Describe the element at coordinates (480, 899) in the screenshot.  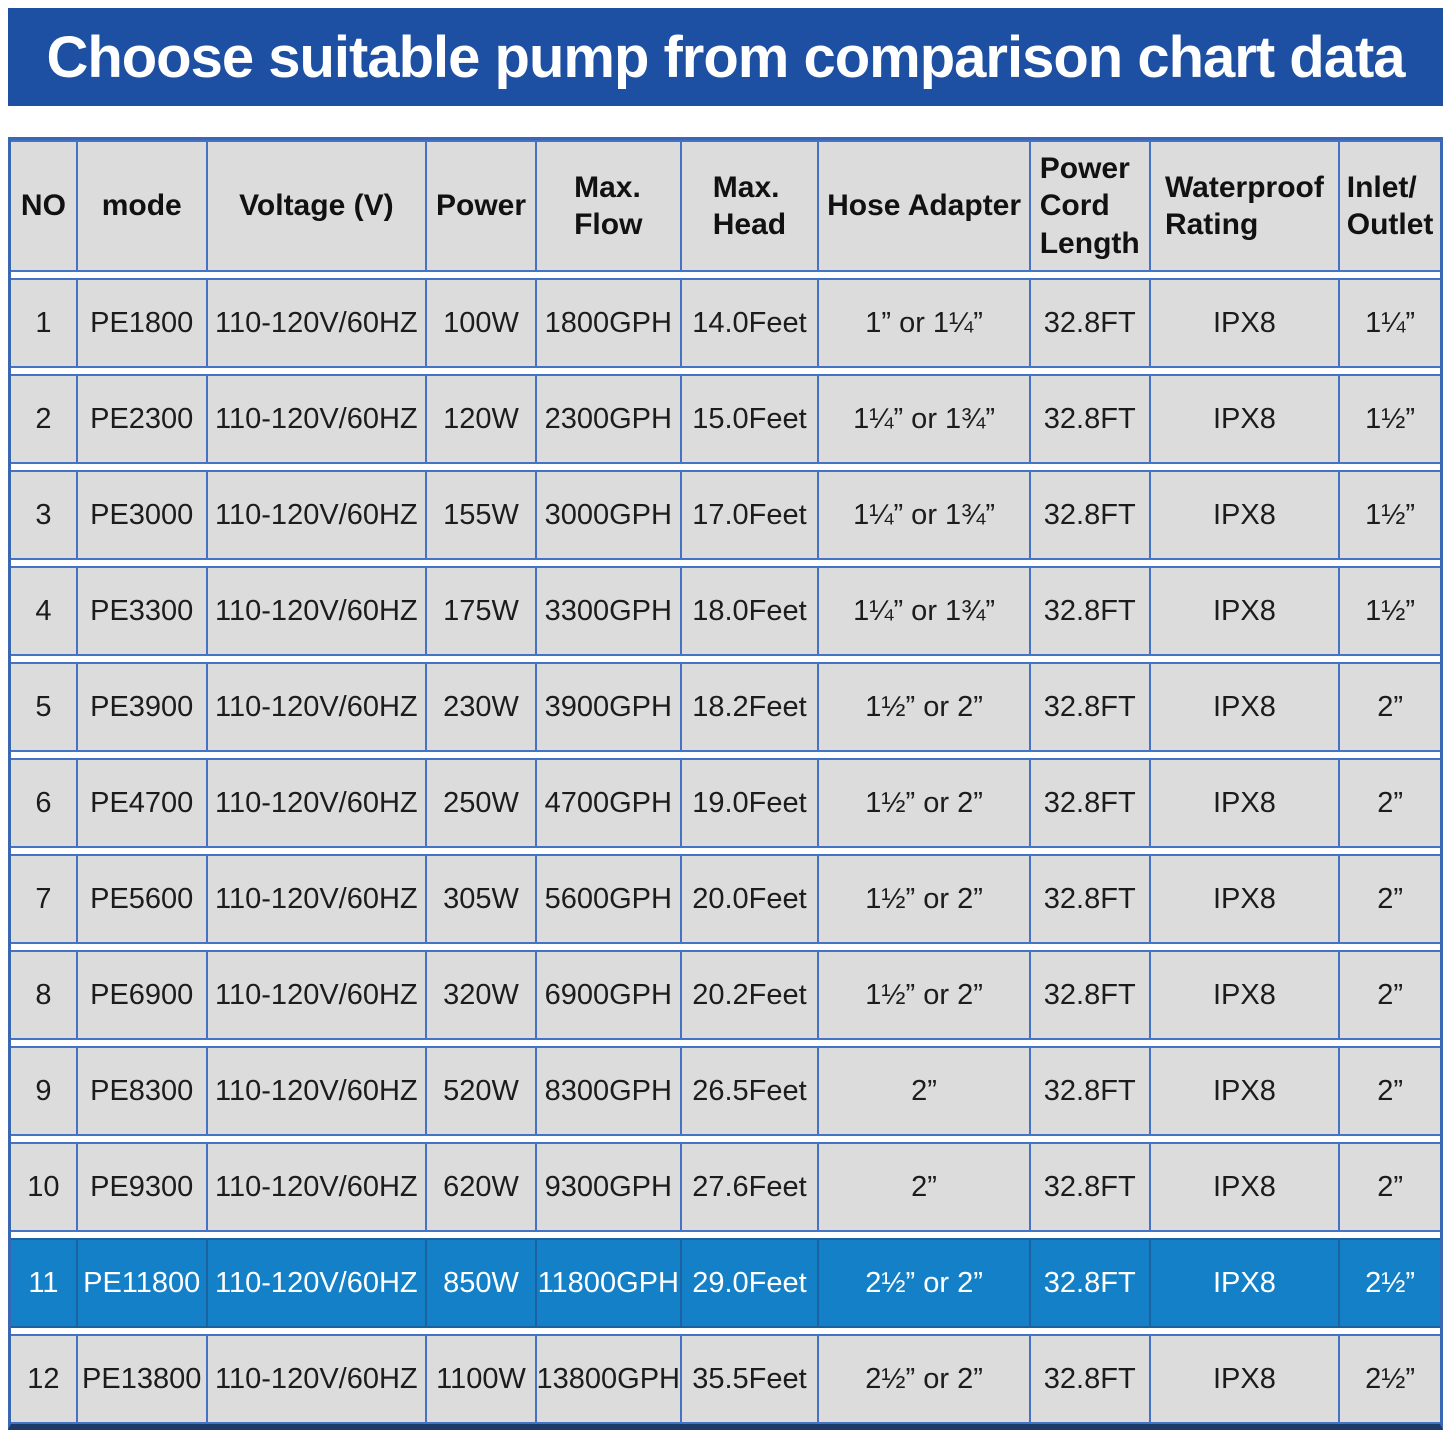
I see `table-cell: 305W` at that location.